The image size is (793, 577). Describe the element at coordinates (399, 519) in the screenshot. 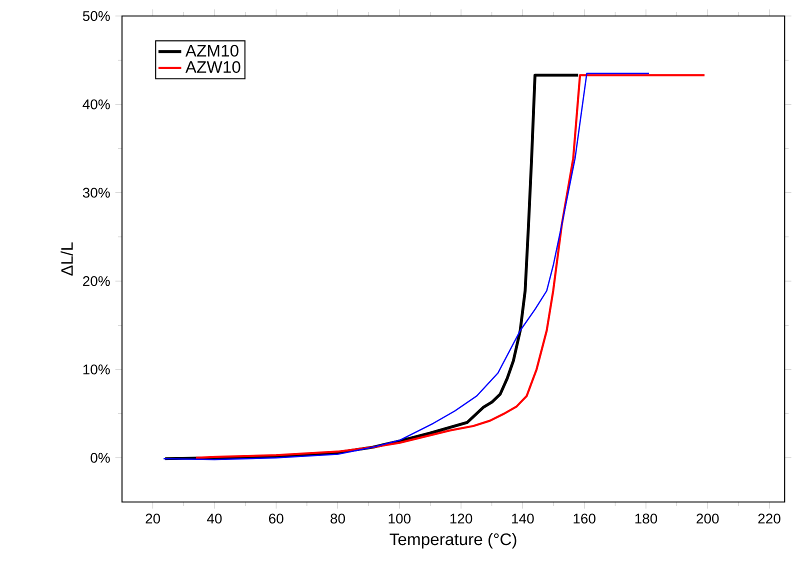

I see `x-tick-label: 100` at that location.